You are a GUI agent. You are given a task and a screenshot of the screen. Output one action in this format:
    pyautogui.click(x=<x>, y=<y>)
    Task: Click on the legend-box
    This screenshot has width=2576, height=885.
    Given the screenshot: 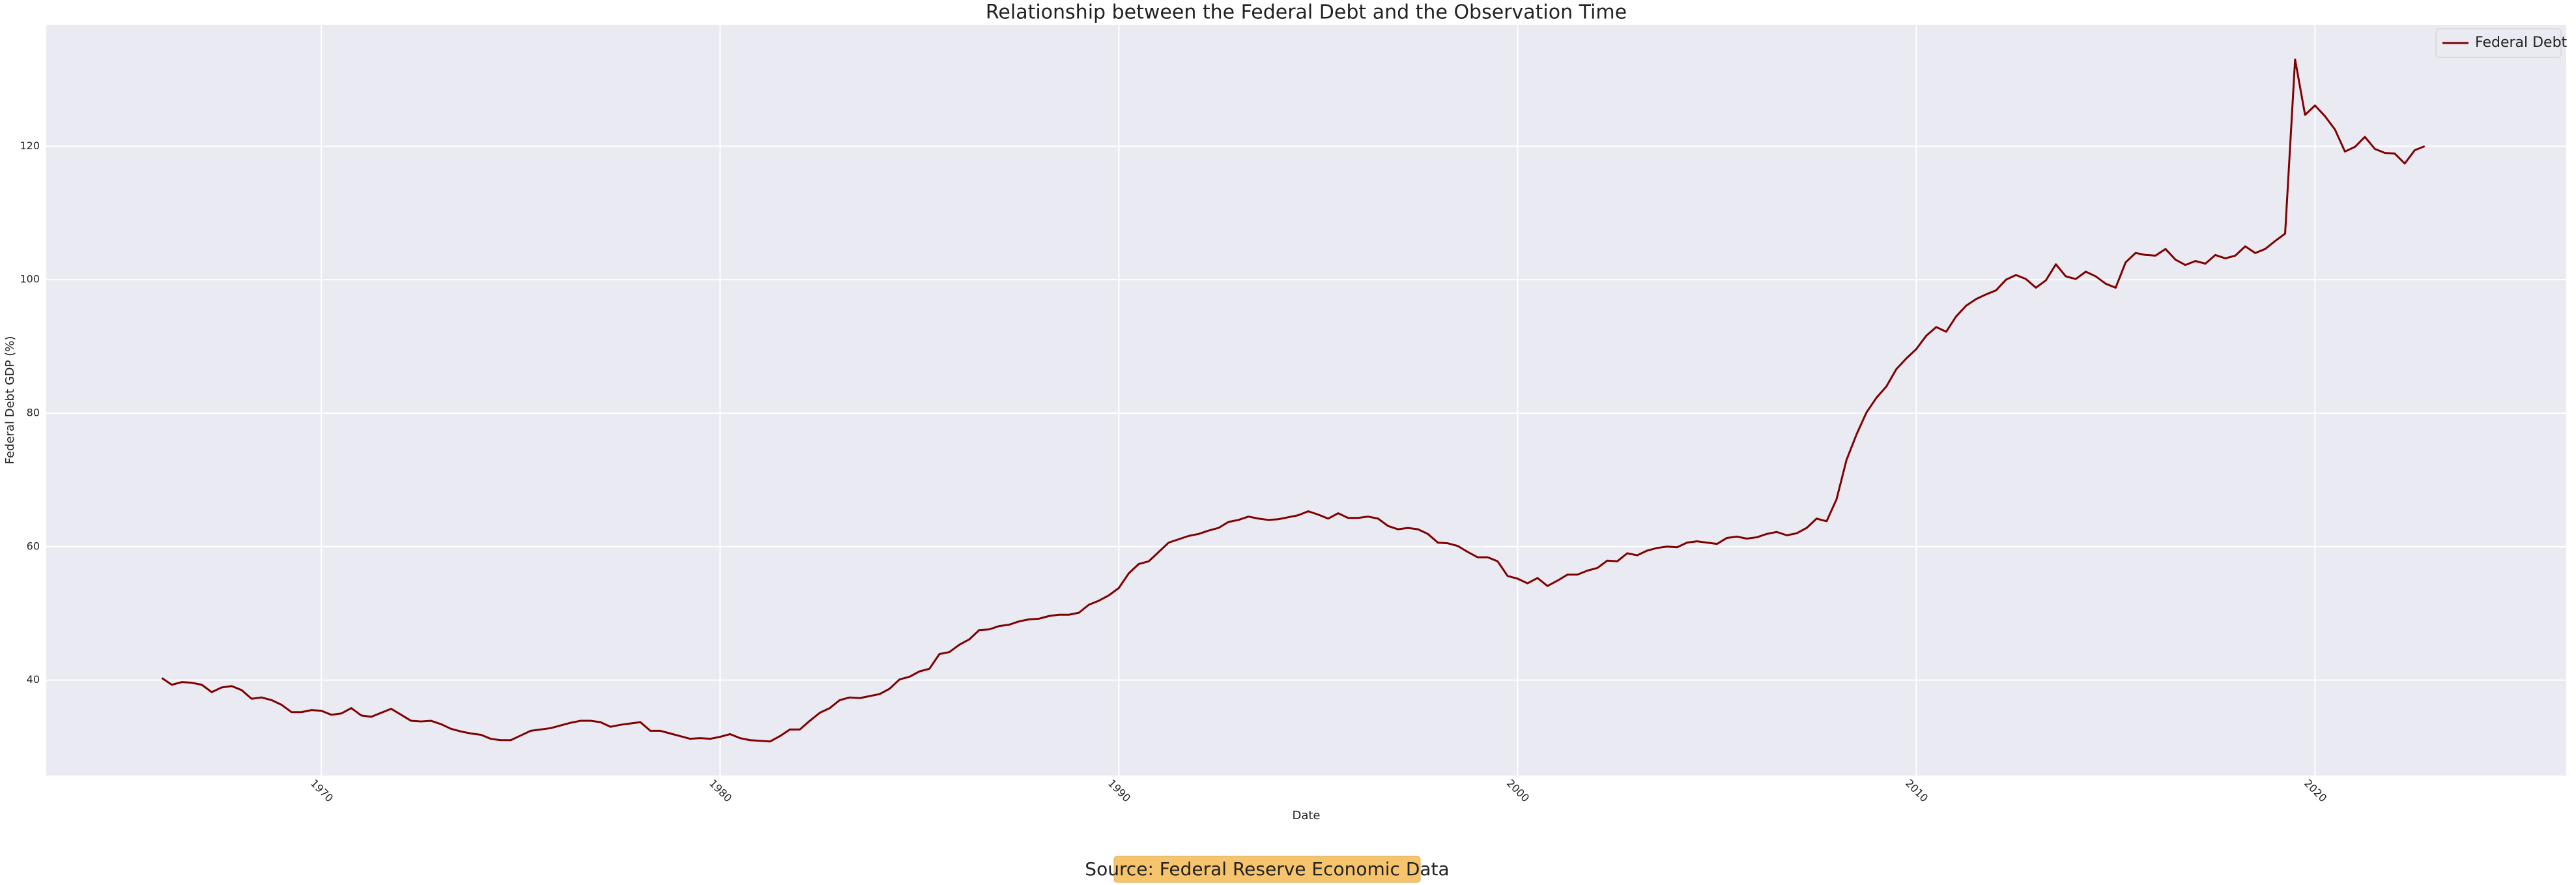 What is the action you would take?
    pyautogui.click(x=2498, y=43)
    